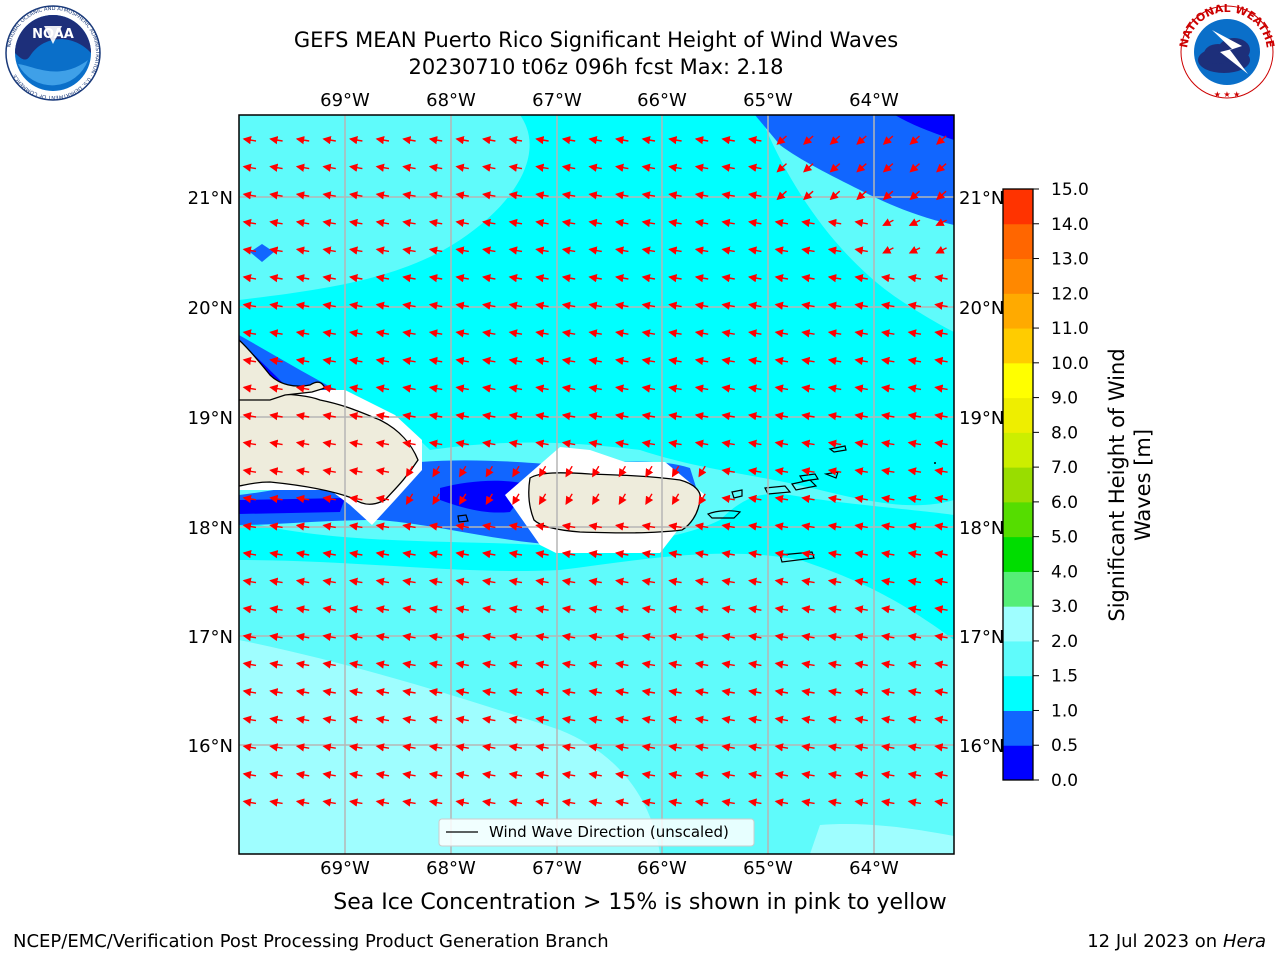  Describe the element at coordinates (1064, 642) in the screenshot. I see `colorbar-tick-label: 2.0` at that location.